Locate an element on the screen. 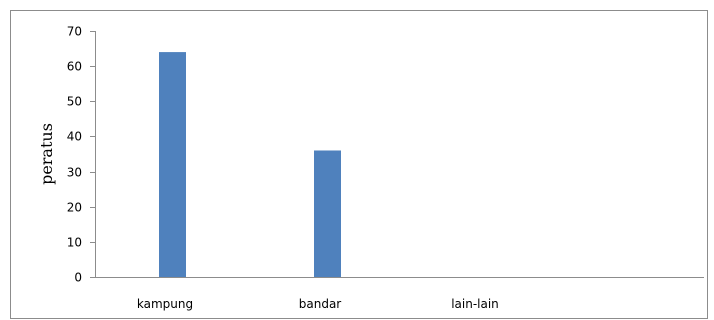 The image size is (714, 320). y-tick-label: 40 is located at coordinates (74, 137).